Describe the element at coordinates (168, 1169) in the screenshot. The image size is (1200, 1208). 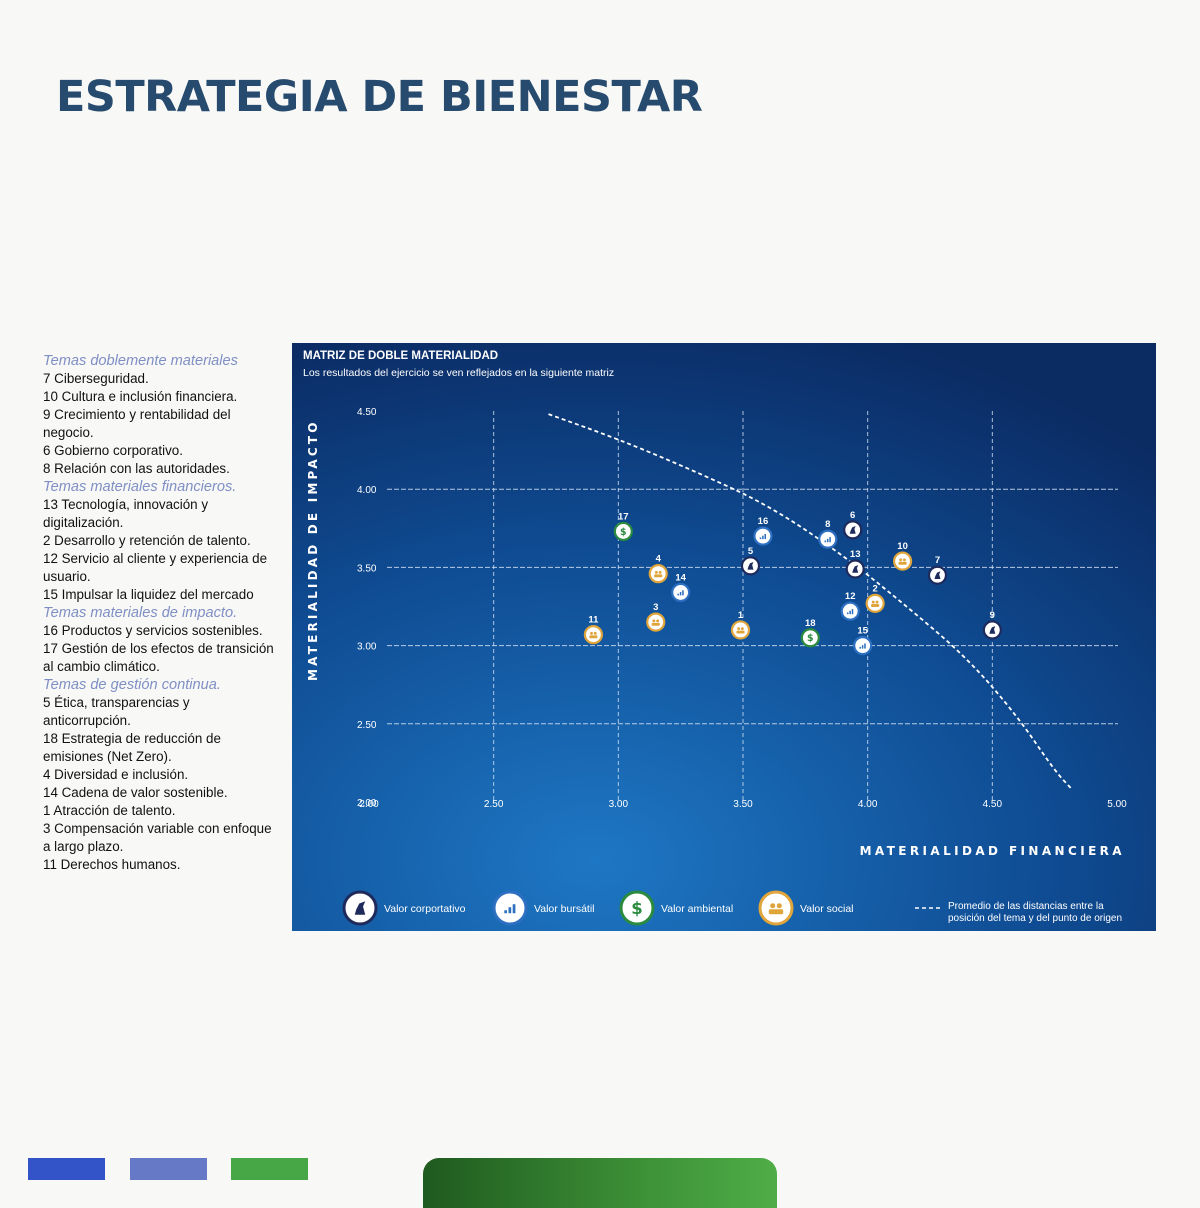
I see `footer-color-bar-lavender` at that location.